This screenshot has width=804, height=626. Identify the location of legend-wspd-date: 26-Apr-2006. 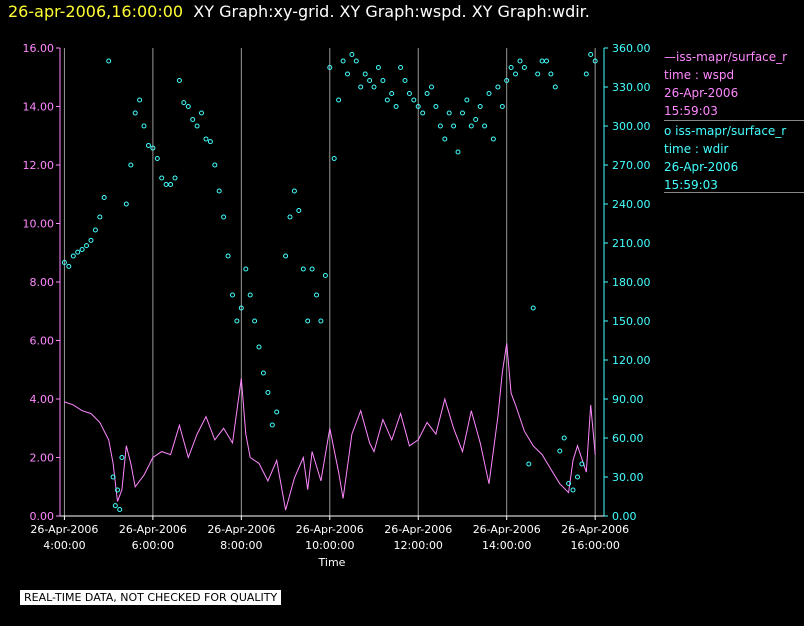
(701, 93).